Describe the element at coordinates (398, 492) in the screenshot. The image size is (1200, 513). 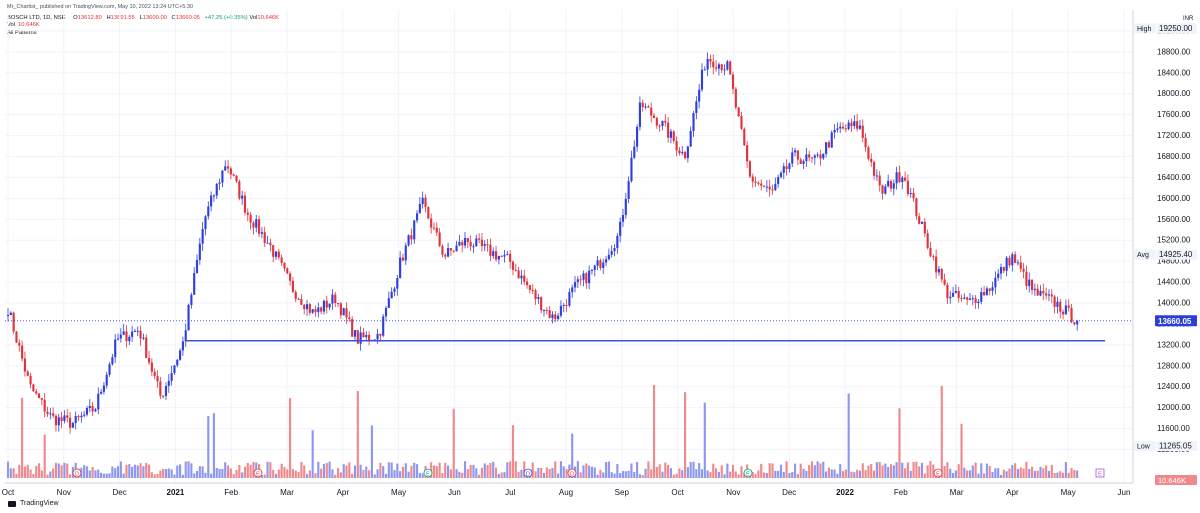
I see `x-tick-label: May` at that location.